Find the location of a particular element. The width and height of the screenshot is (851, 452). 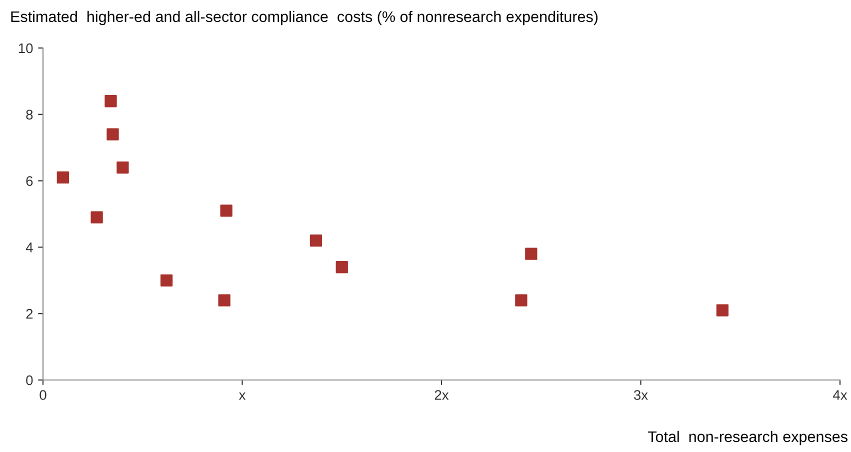

y-tick-label: 2 is located at coordinates (29, 313).